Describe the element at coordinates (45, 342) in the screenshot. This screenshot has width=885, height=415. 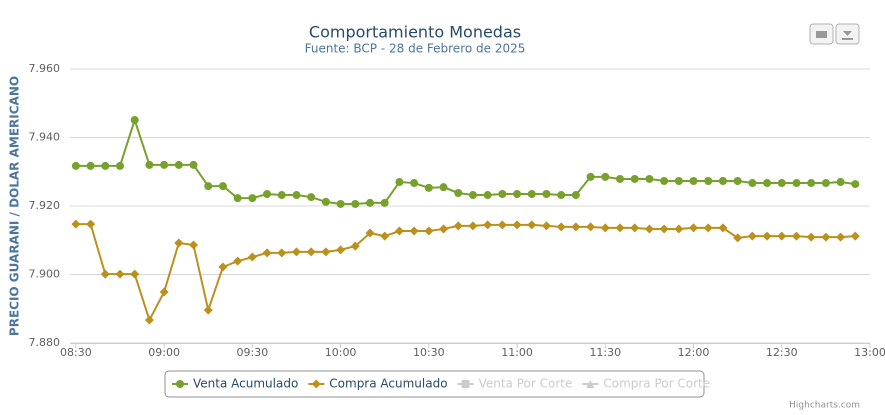
I see `y-tick-label: 7.880` at that location.